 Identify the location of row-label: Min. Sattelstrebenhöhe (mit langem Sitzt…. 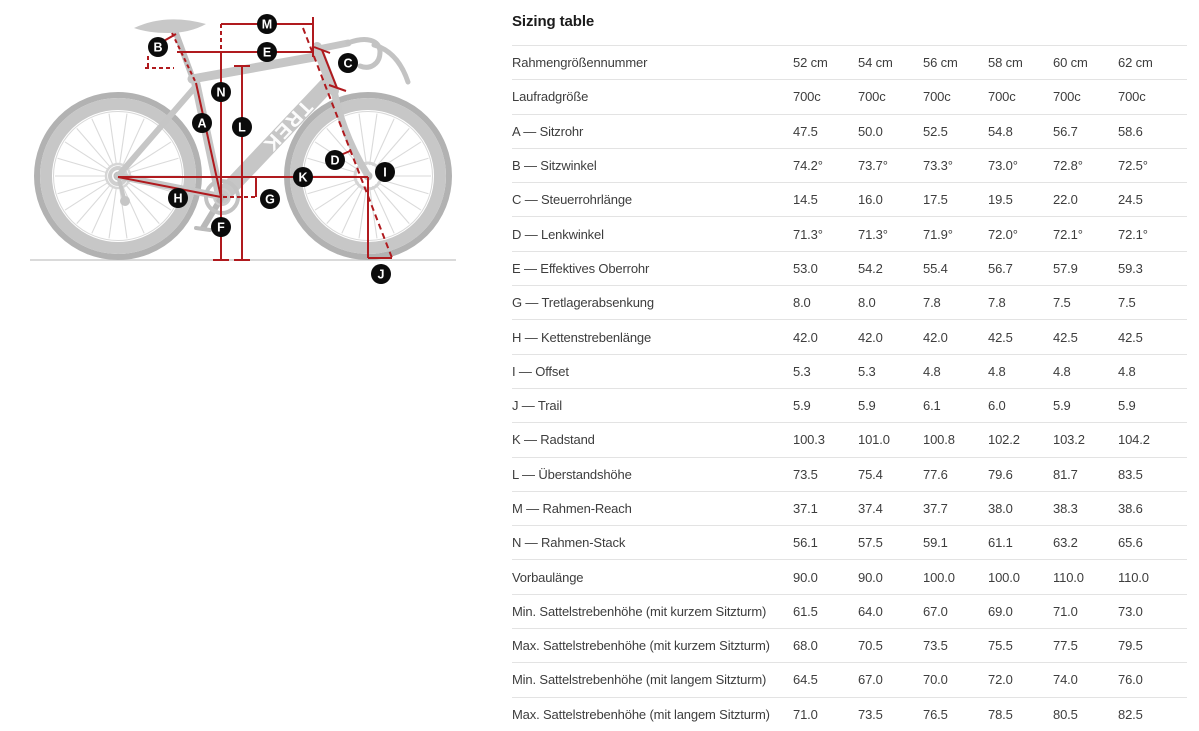
(639, 680).